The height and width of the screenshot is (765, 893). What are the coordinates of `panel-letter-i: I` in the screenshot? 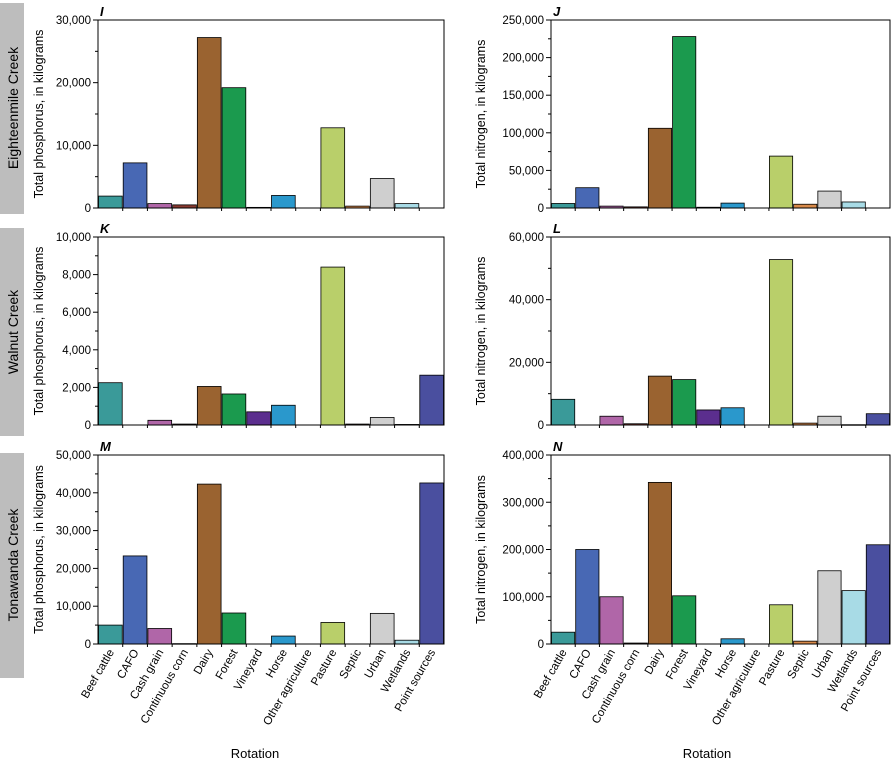 It's located at (102, 11).